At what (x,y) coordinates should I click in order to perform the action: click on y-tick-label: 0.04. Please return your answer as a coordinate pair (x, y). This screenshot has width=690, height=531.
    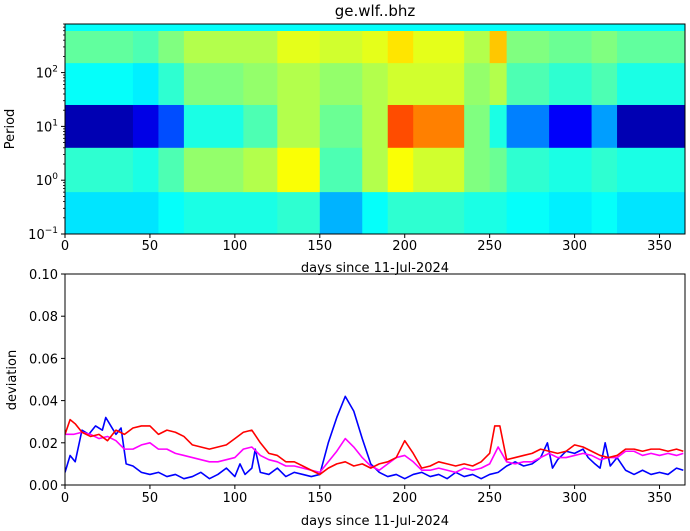
    Looking at the image, I should click on (43, 402).